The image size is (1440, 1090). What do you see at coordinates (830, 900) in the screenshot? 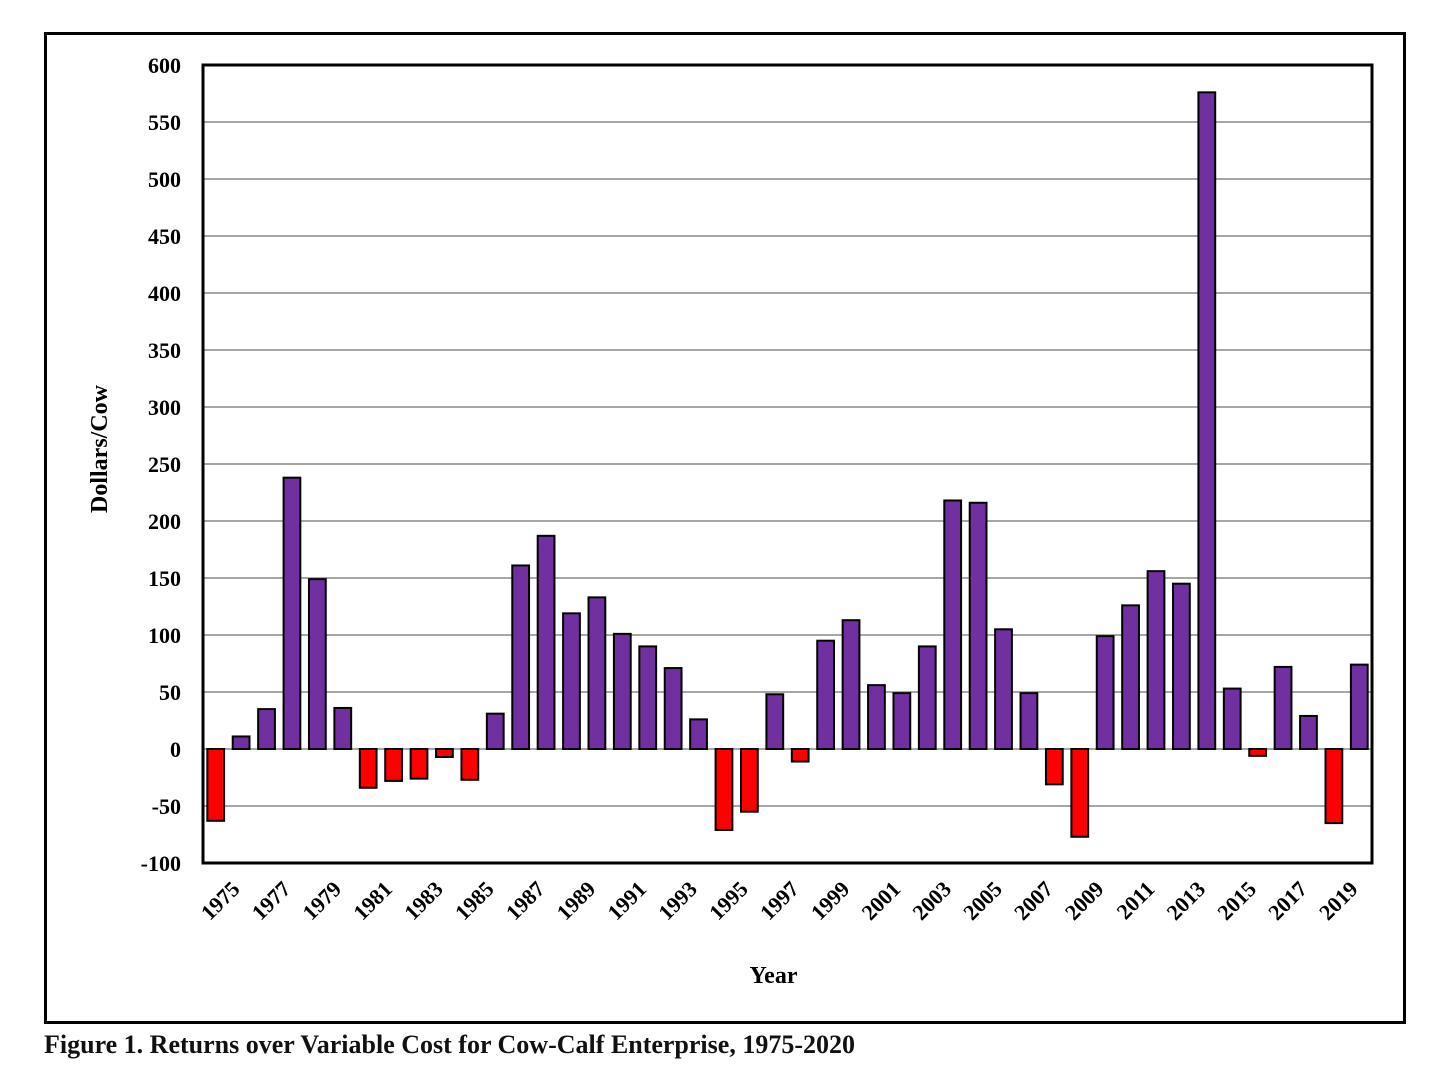
I see `x-tick-label: 1999` at bounding box center [830, 900].